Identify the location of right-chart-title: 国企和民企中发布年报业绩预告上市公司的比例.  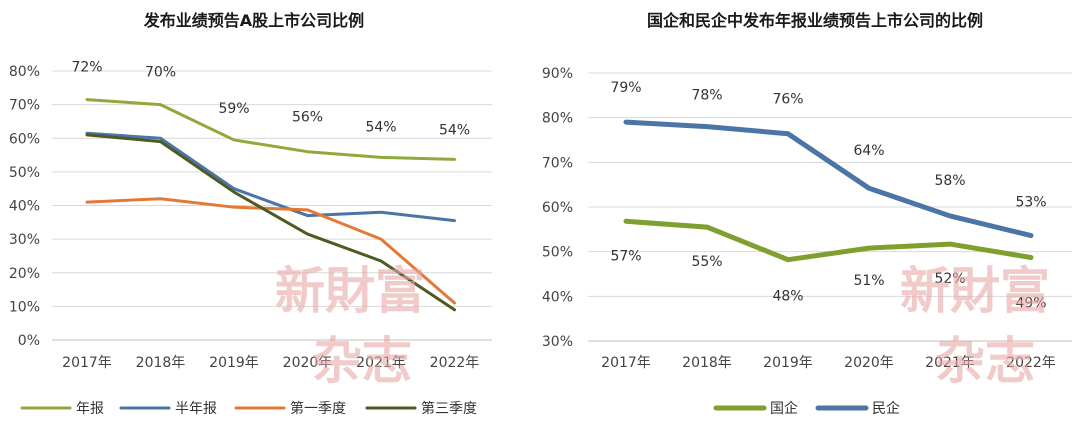
(815, 20).